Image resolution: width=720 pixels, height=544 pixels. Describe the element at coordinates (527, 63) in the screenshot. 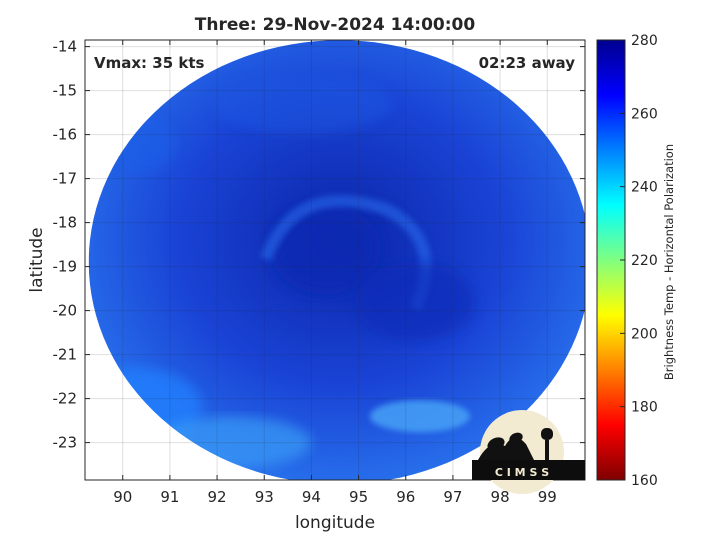

I see `time-away-annotation: 02:23 away` at that location.